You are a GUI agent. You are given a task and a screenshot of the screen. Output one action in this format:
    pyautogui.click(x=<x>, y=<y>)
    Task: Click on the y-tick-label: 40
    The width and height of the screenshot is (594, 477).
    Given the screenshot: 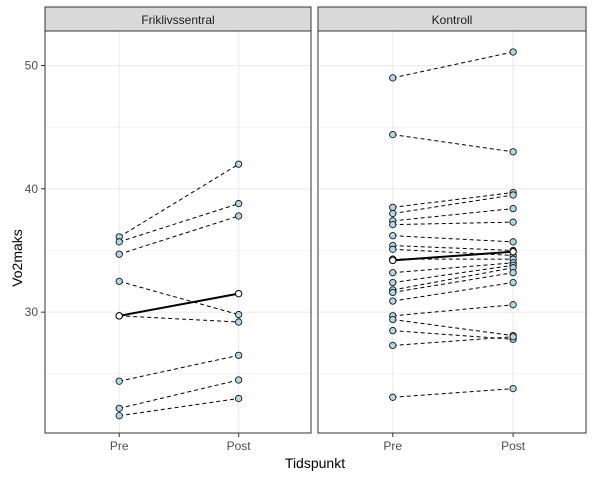 What is the action you would take?
    pyautogui.click(x=32, y=189)
    